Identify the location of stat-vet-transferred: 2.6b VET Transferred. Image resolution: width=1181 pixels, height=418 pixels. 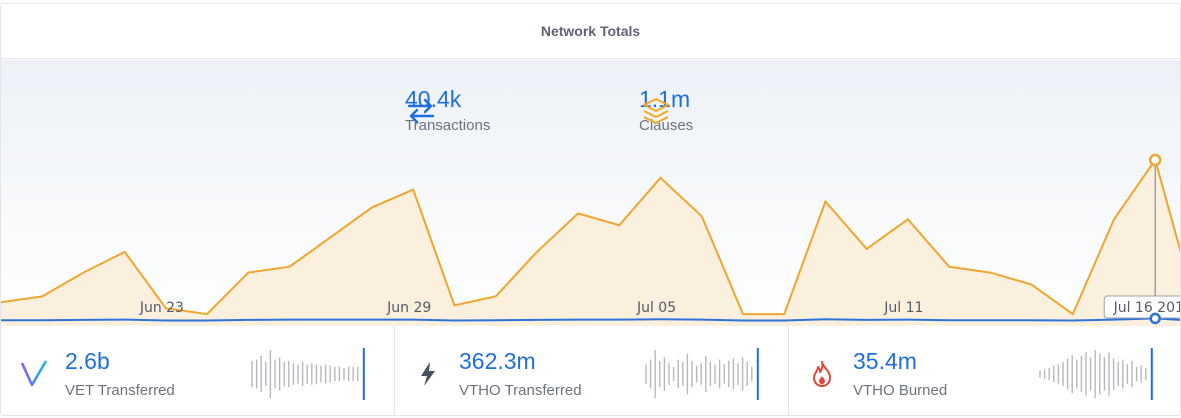
(198, 370).